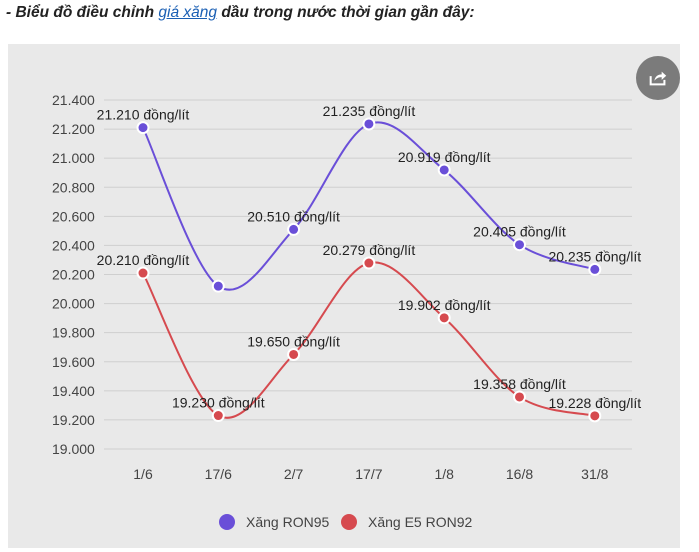 This screenshot has width=699, height=552. Describe the element at coordinates (73, 420) in the screenshot. I see `y-tick-label: 19.200` at that location.